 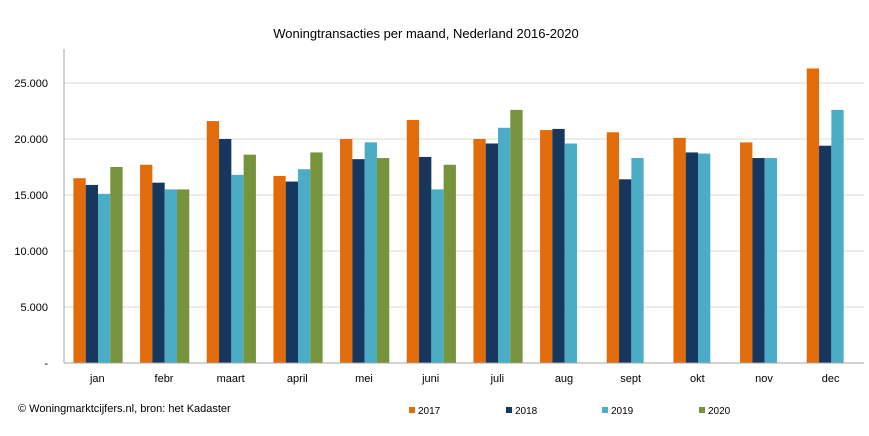 I want to click on x-tick-label: maart, so click(x=231, y=379).